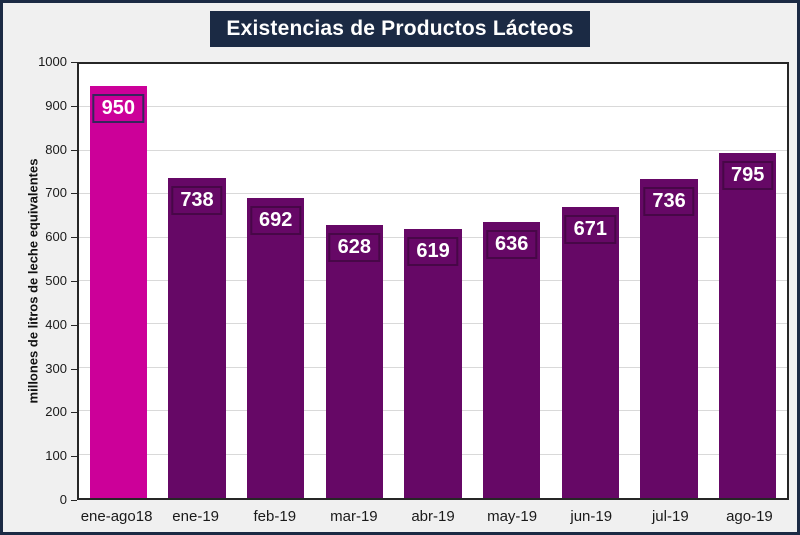 This screenshot has width=800, height=535. Describe the element at coordinates (63, 499) in the screenshot. I see `y-axis-tick-label: 0` at that location.